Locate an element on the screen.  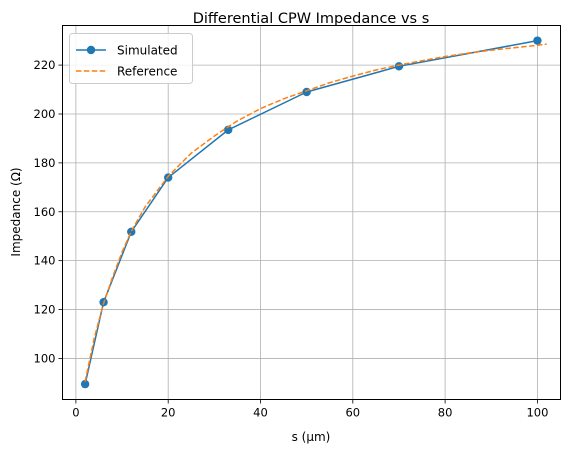
x-tick-label: 100 is located at coordinates (537, 413).